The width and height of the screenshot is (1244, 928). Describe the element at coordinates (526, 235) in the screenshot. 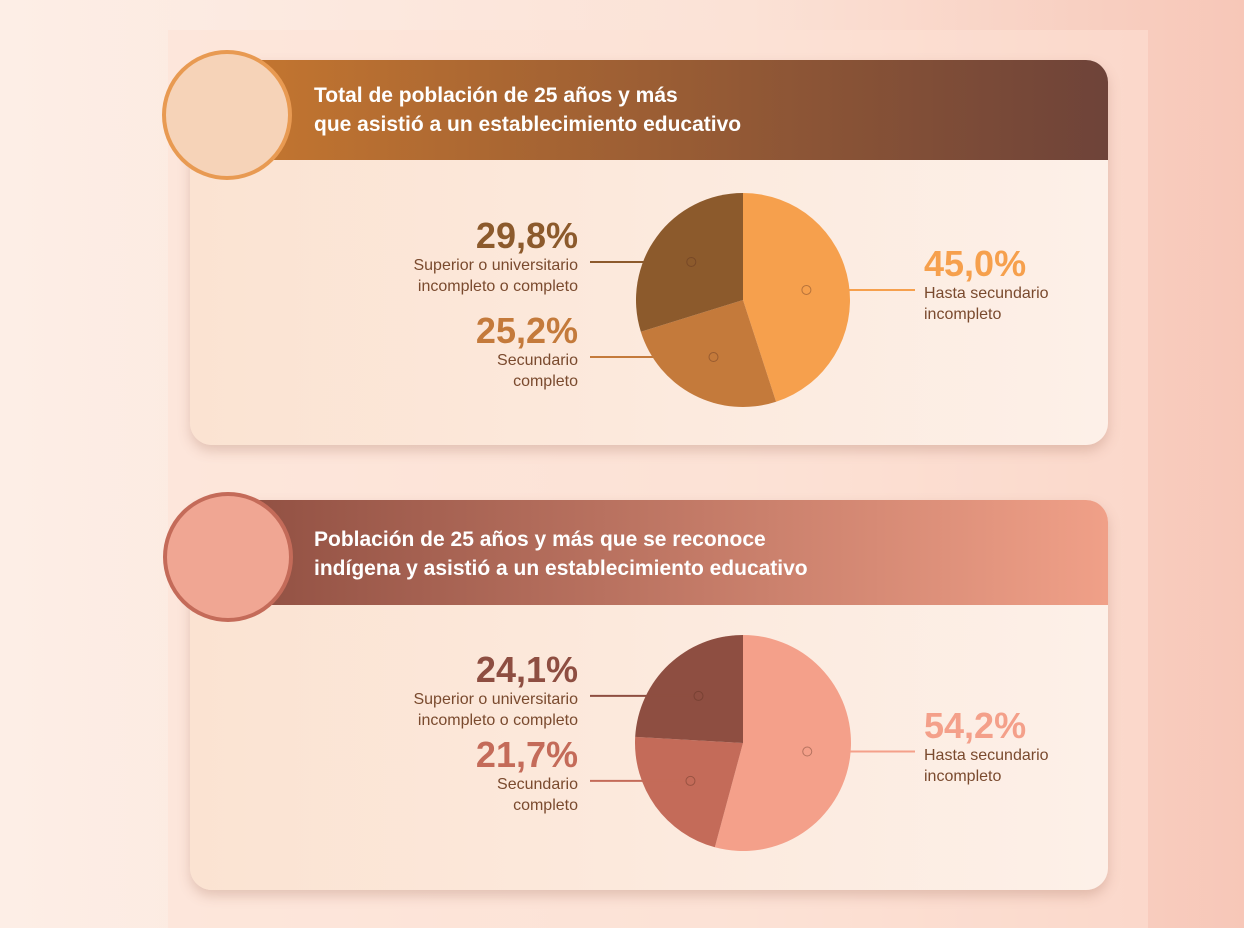

I see `value-label: 29,8%` at that location.